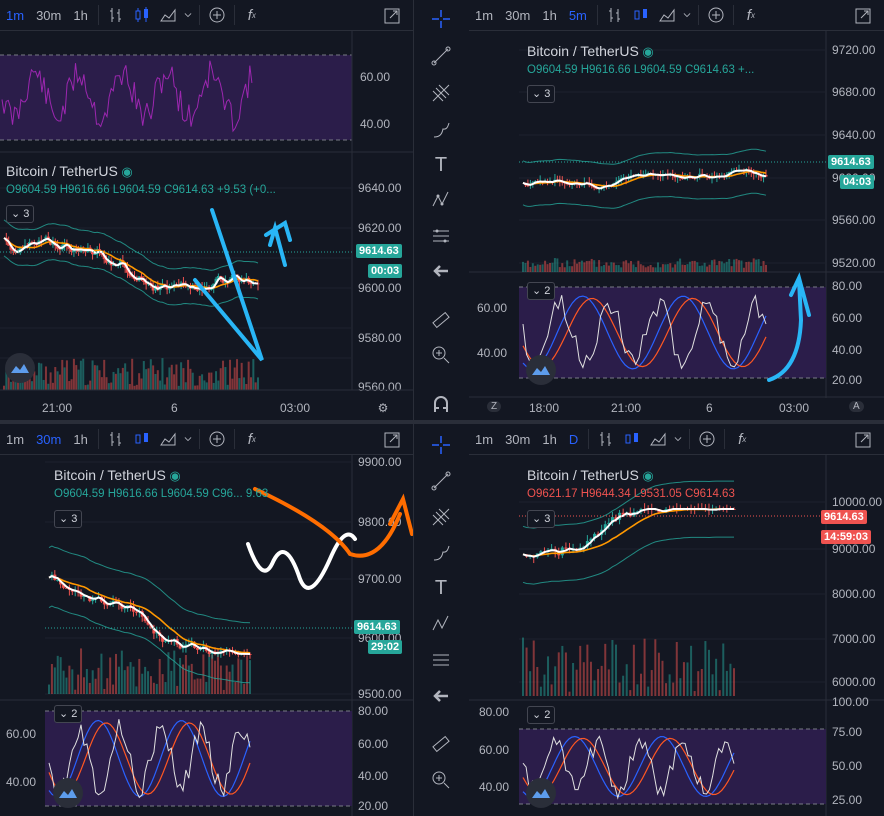 Image resolution: width=884 pixels, height=816 pixels. Describe the element at coordinates (494, 406) in the screenshot. I see `zoom-toggle: Z` at that location.